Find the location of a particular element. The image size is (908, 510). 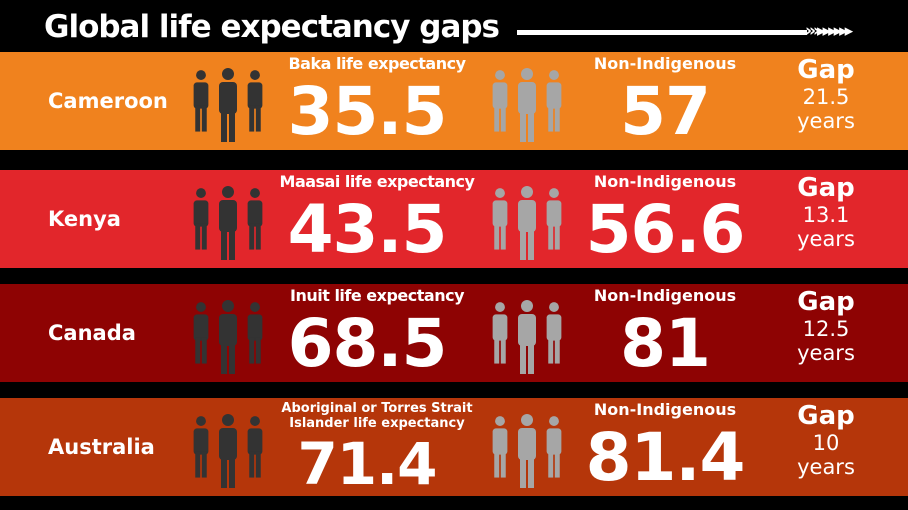

gap-box: Gap 13.1 years is located at coordinates (826, 212).